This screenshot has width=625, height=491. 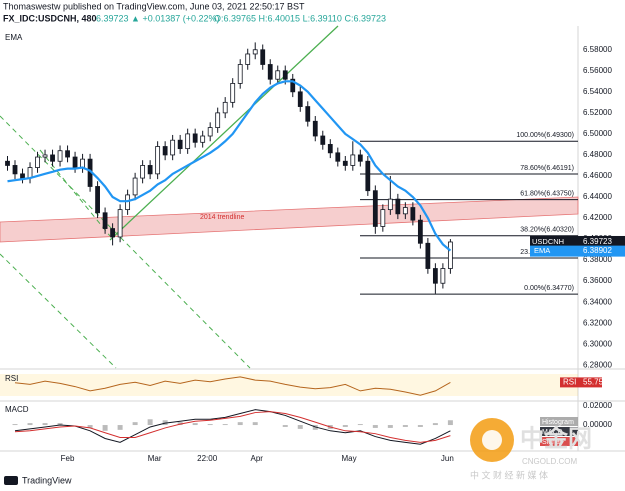 What do you see at coordinates (558, 422) in the screenshot?
I see `legend-label: Histogram` at bounding box center [558, 422].